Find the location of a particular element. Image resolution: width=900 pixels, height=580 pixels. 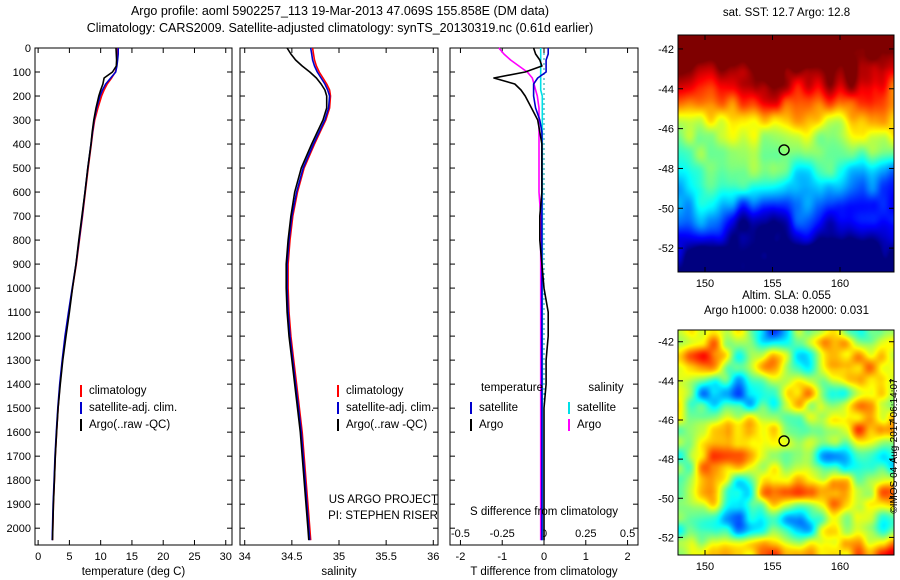

legend-item-s-satellite: satellite is located at coordinates (606, 407).